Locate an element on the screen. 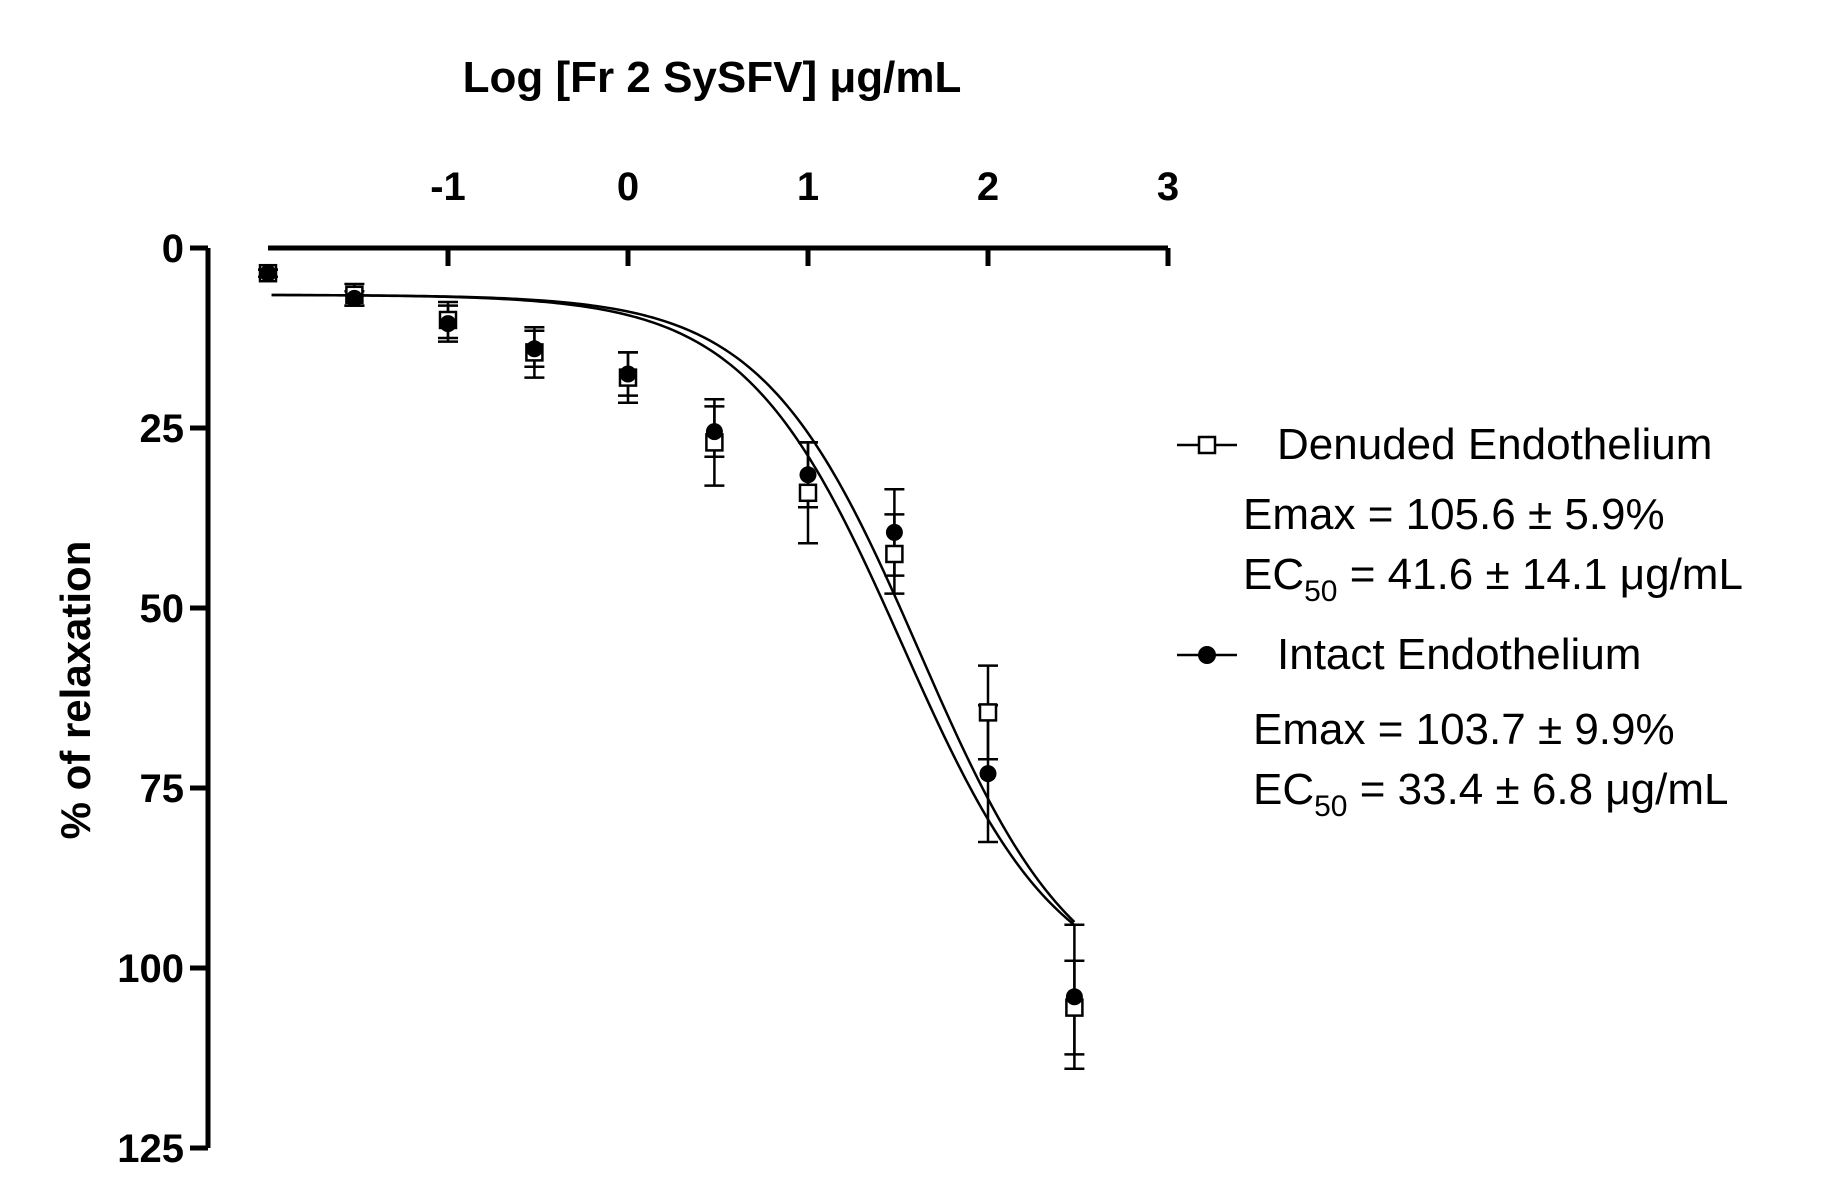 This screenshot has height=1194, width=1845. legend-denuded-square-icon is located at coordinates (1207, 445).